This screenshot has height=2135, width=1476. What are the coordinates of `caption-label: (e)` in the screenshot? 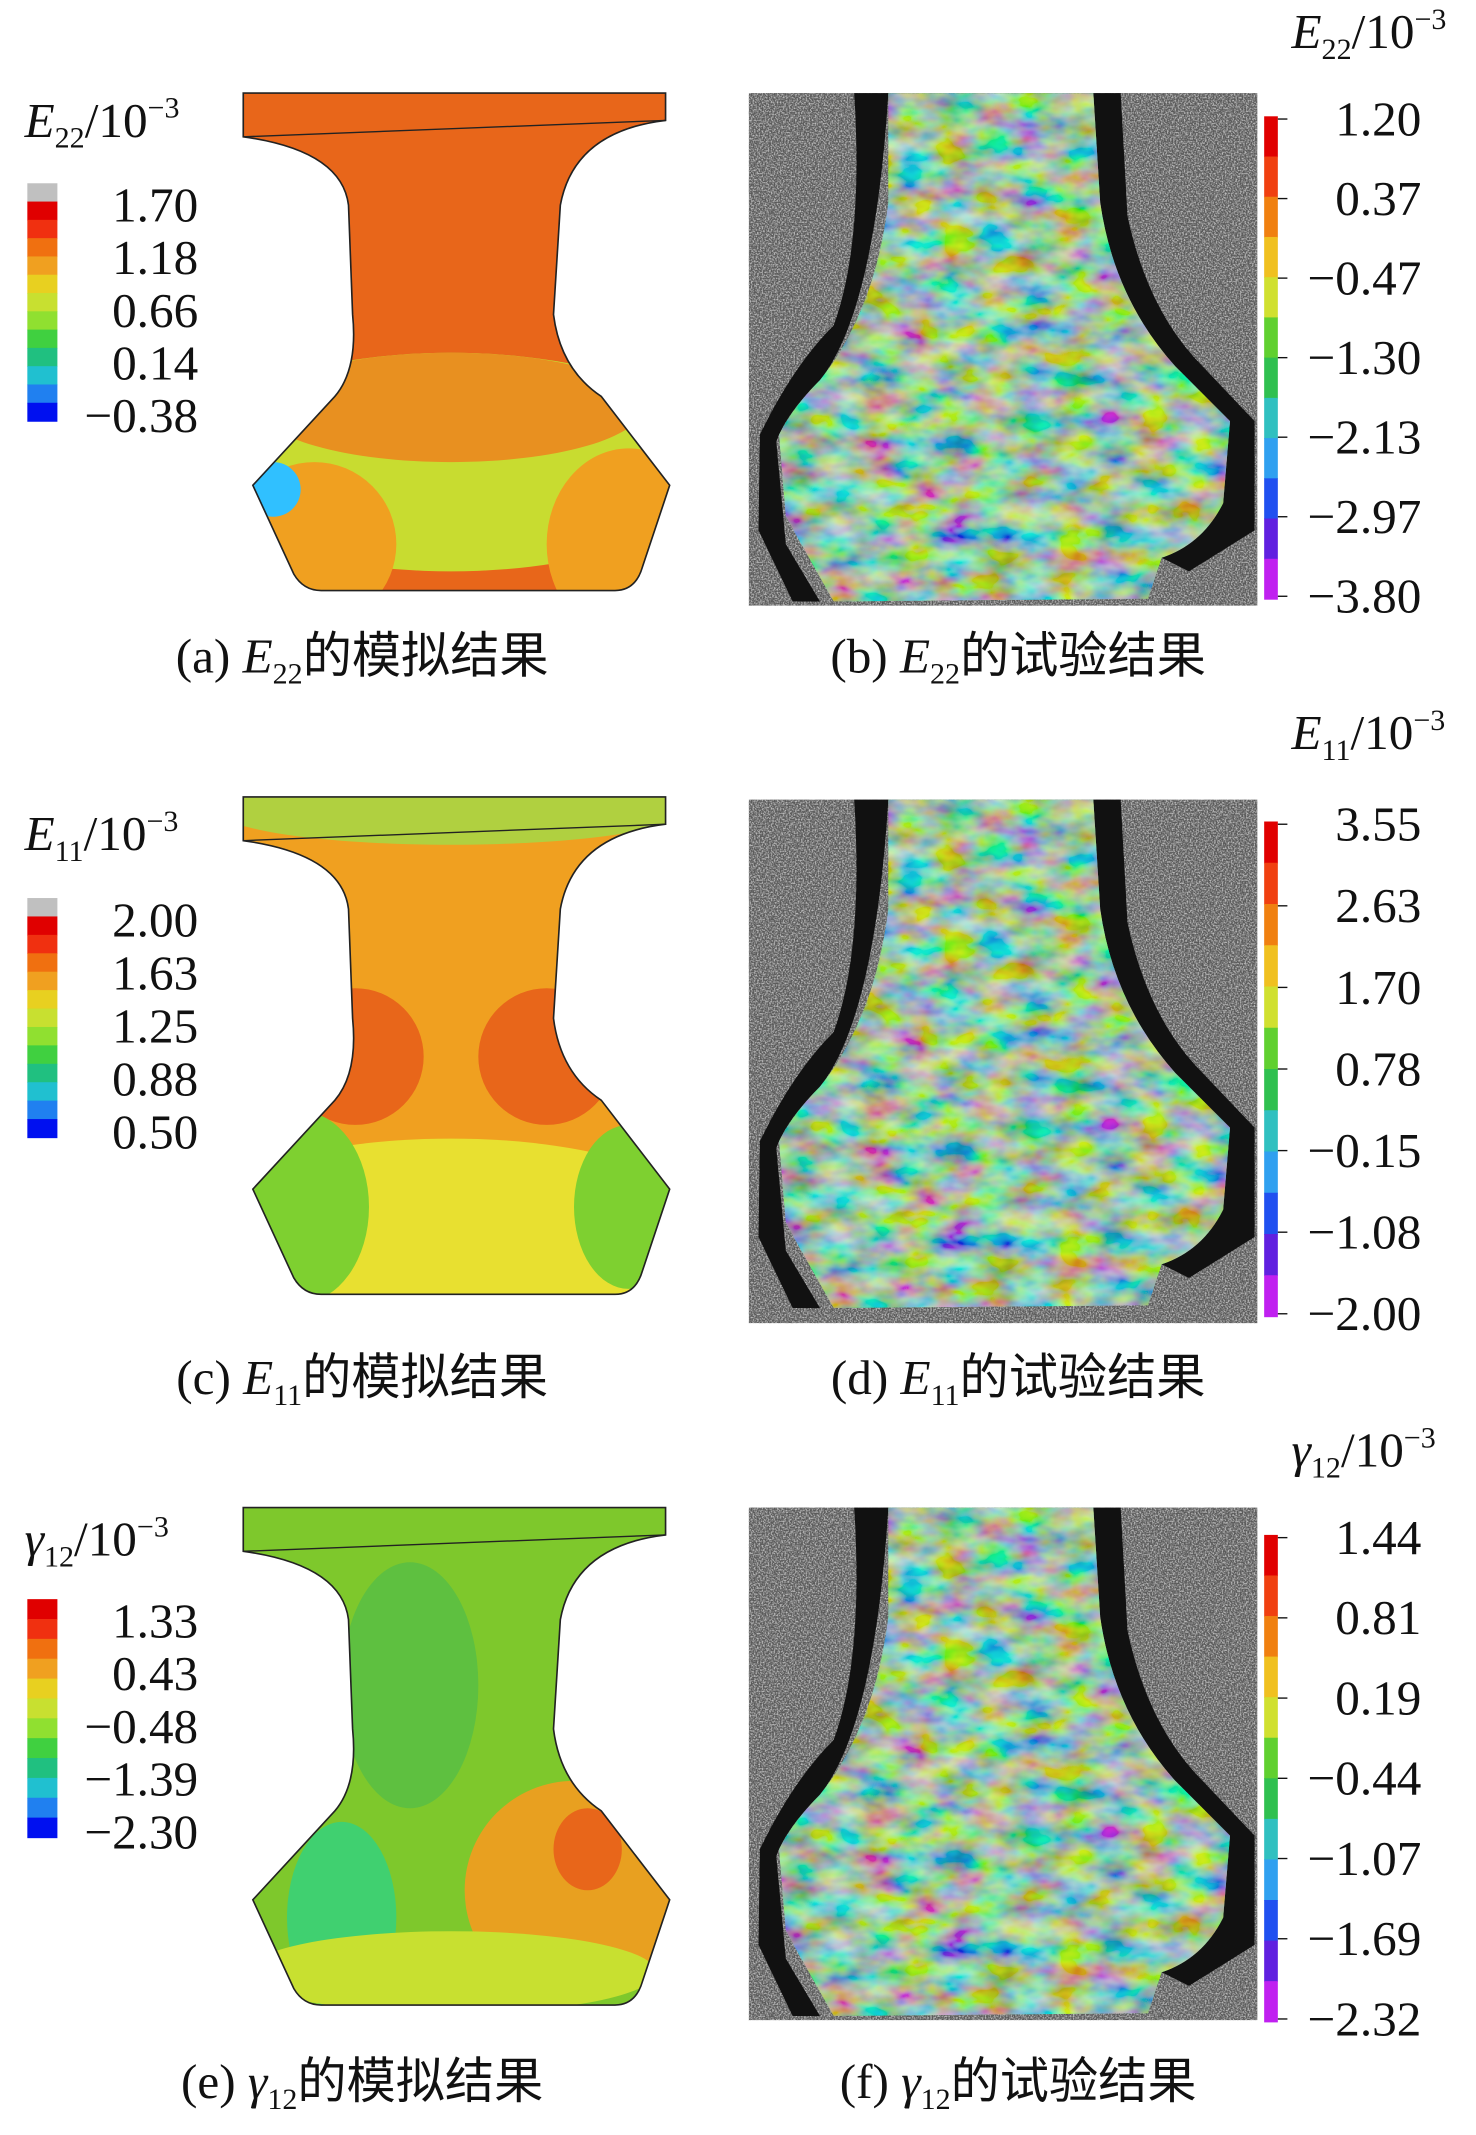 It's located at (208, 2081).